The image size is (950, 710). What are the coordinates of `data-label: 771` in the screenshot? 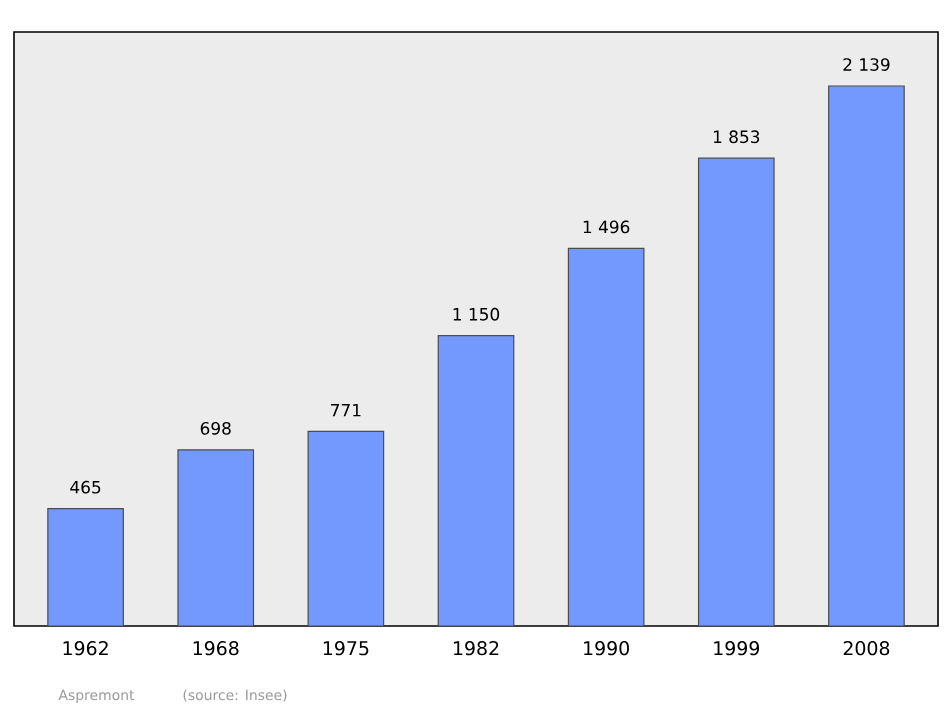 It's located at (346, 410).